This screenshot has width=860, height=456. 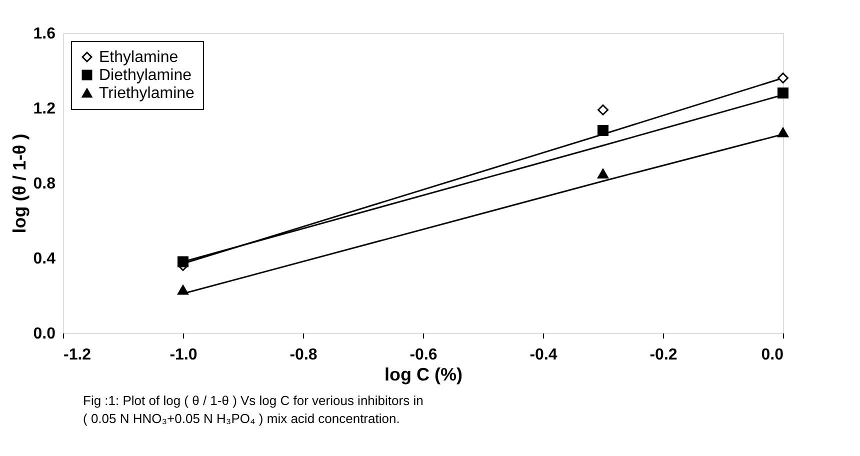 I want to click on text: ( 0.05 N HNO₃+0.05 N H₃PO₄ ) mix acid concentration., so click(x=241, y=418).